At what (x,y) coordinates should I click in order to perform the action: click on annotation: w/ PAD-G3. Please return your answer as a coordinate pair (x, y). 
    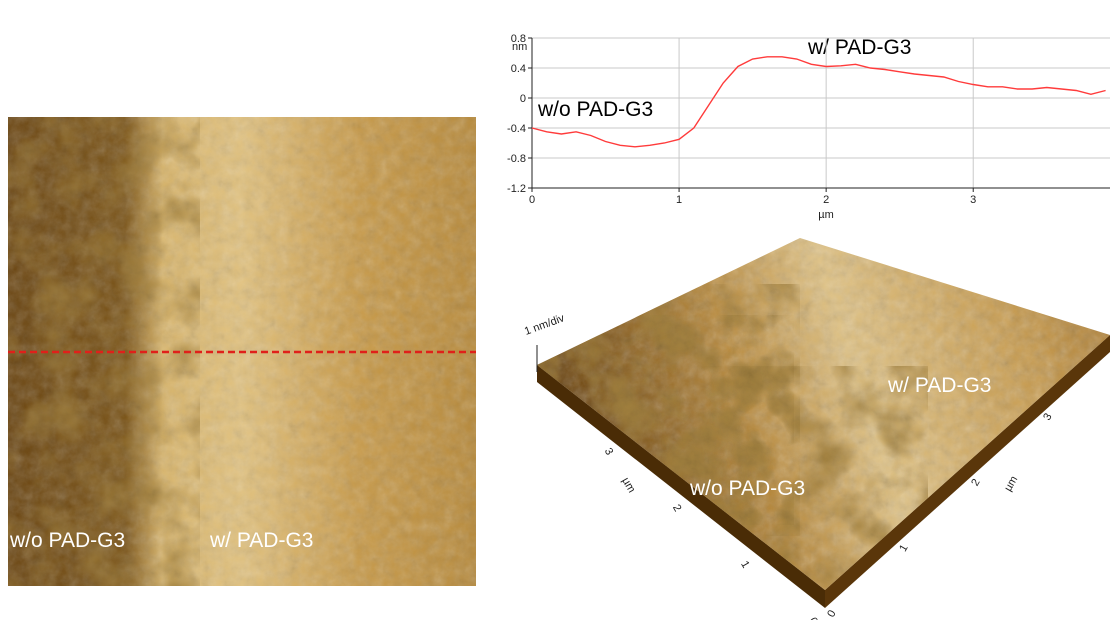
    Looking at the image, I should click on (859, 47).